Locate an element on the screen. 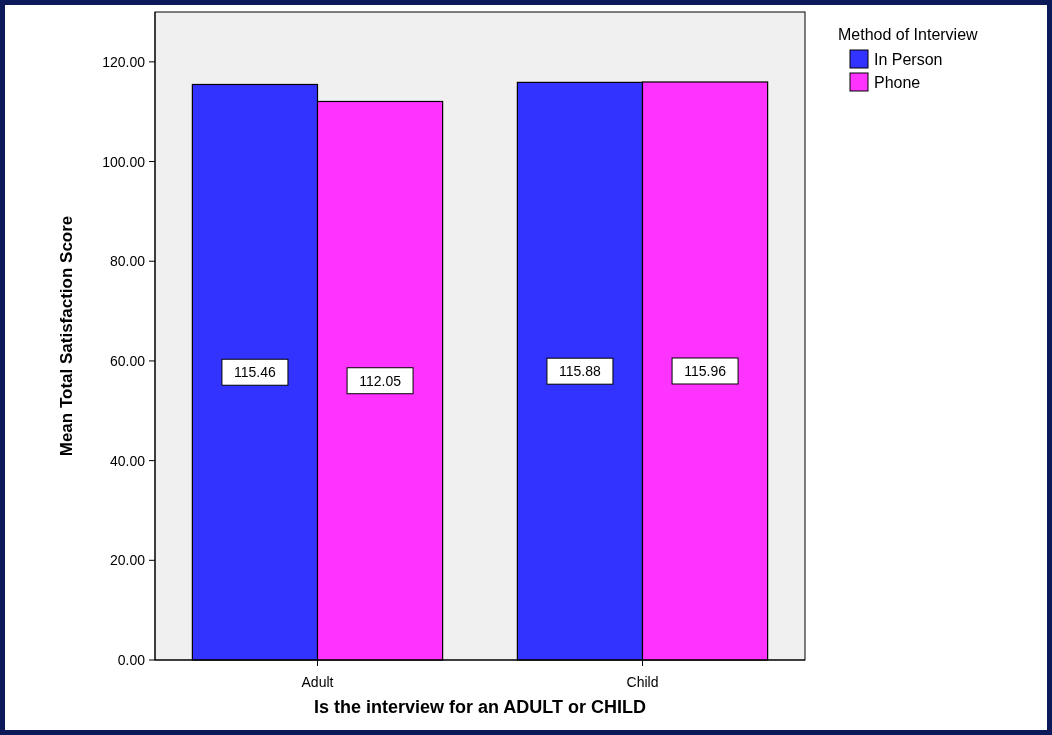 The width and height of the screenshot is (1052, 735). data-label: 112.05 is located at coordinates (380, 380).